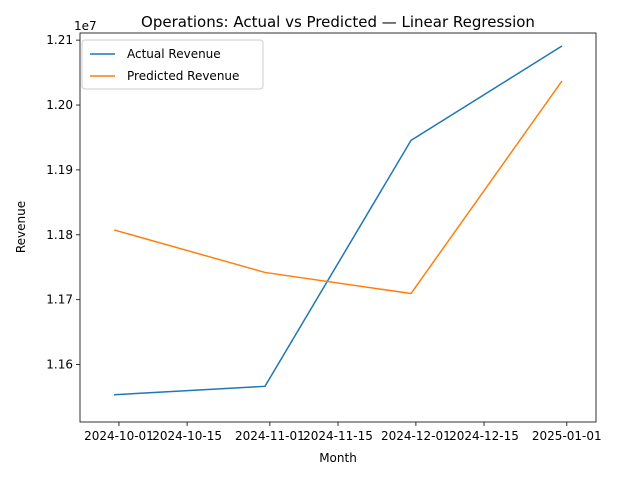  I want to click on y-tick-label: 1.21, so click(59, 40).